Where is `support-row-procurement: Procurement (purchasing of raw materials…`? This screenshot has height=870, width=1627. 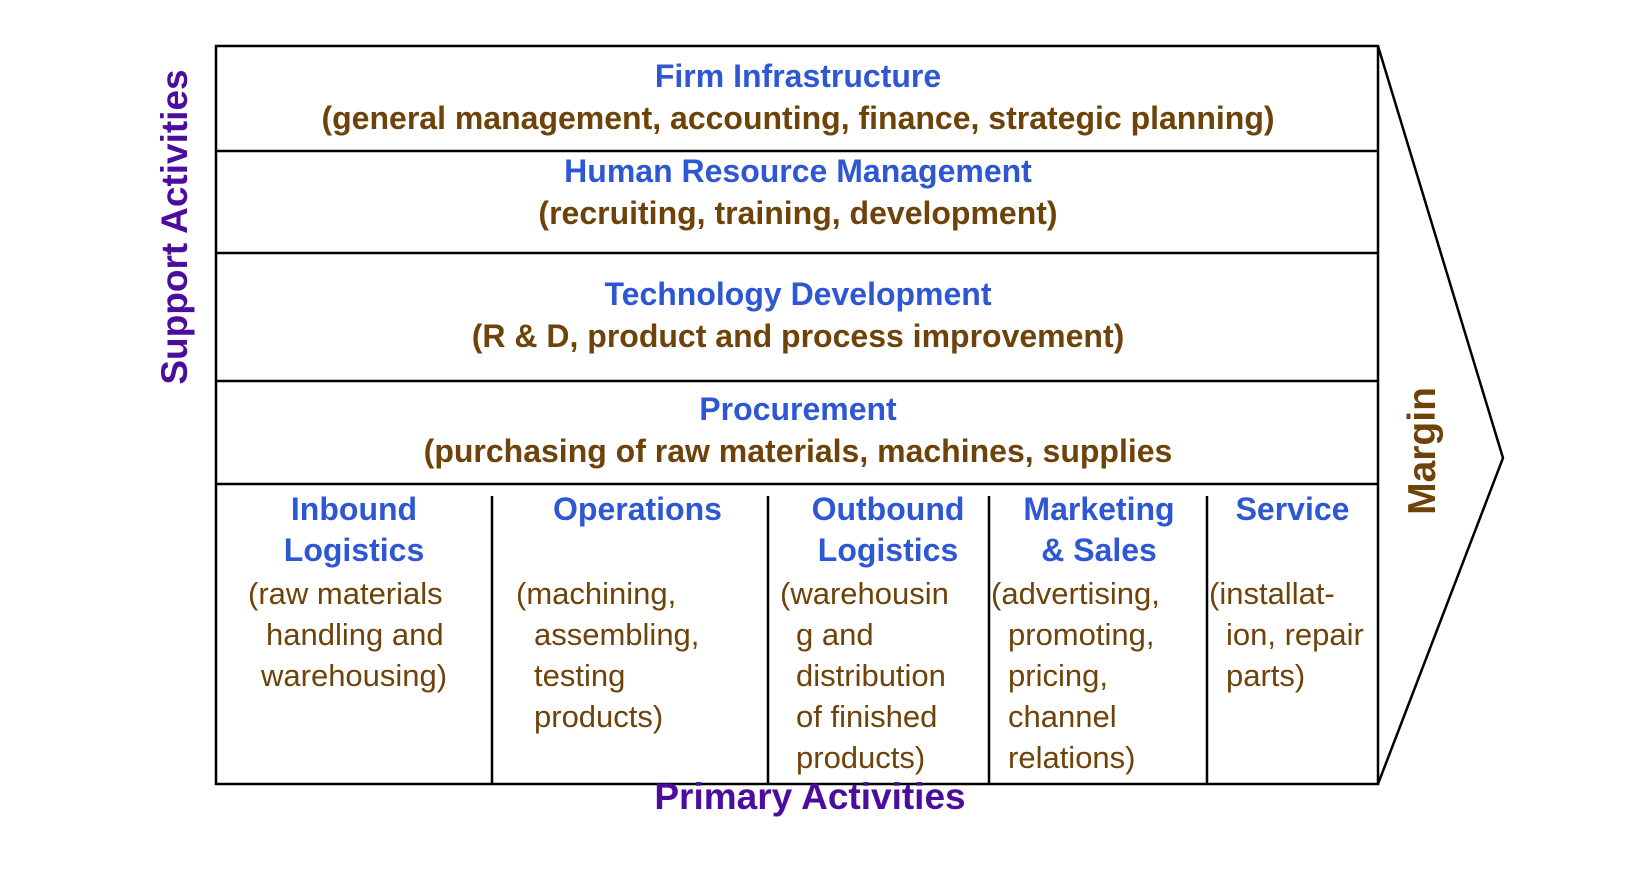
support-row-procurement: Procurement (purchasing of raw materials… is located at coordinates (798, 430).